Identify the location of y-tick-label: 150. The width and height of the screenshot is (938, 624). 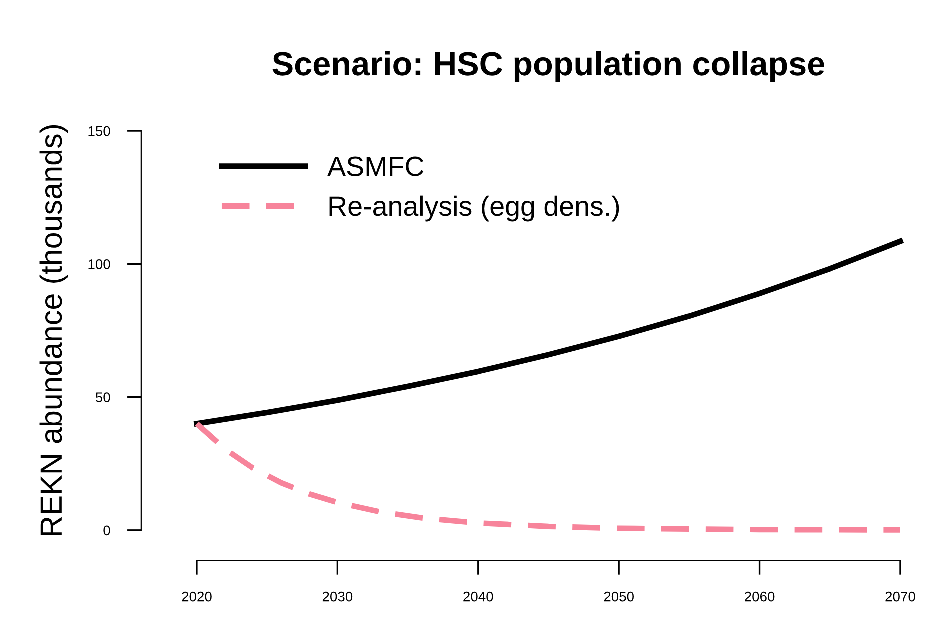
(99, 131).